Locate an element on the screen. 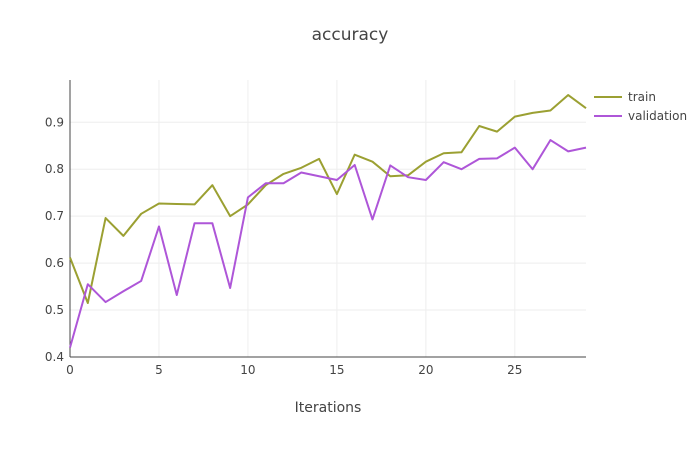 Image resolution: width=700 pixels, height=450 pixels. y-tick-label: 0.9 is located at coordinates (54, 122).